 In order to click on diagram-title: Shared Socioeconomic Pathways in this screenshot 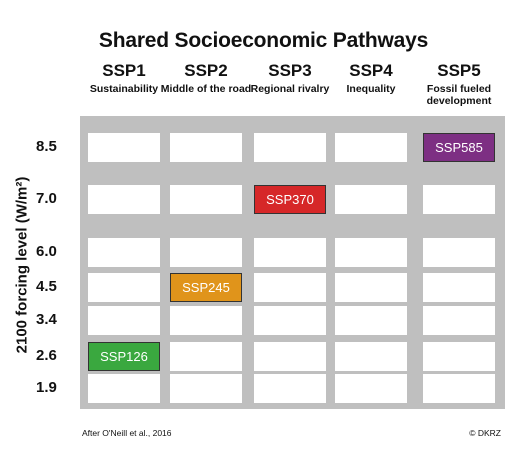, I will do `click(263, 40)`.